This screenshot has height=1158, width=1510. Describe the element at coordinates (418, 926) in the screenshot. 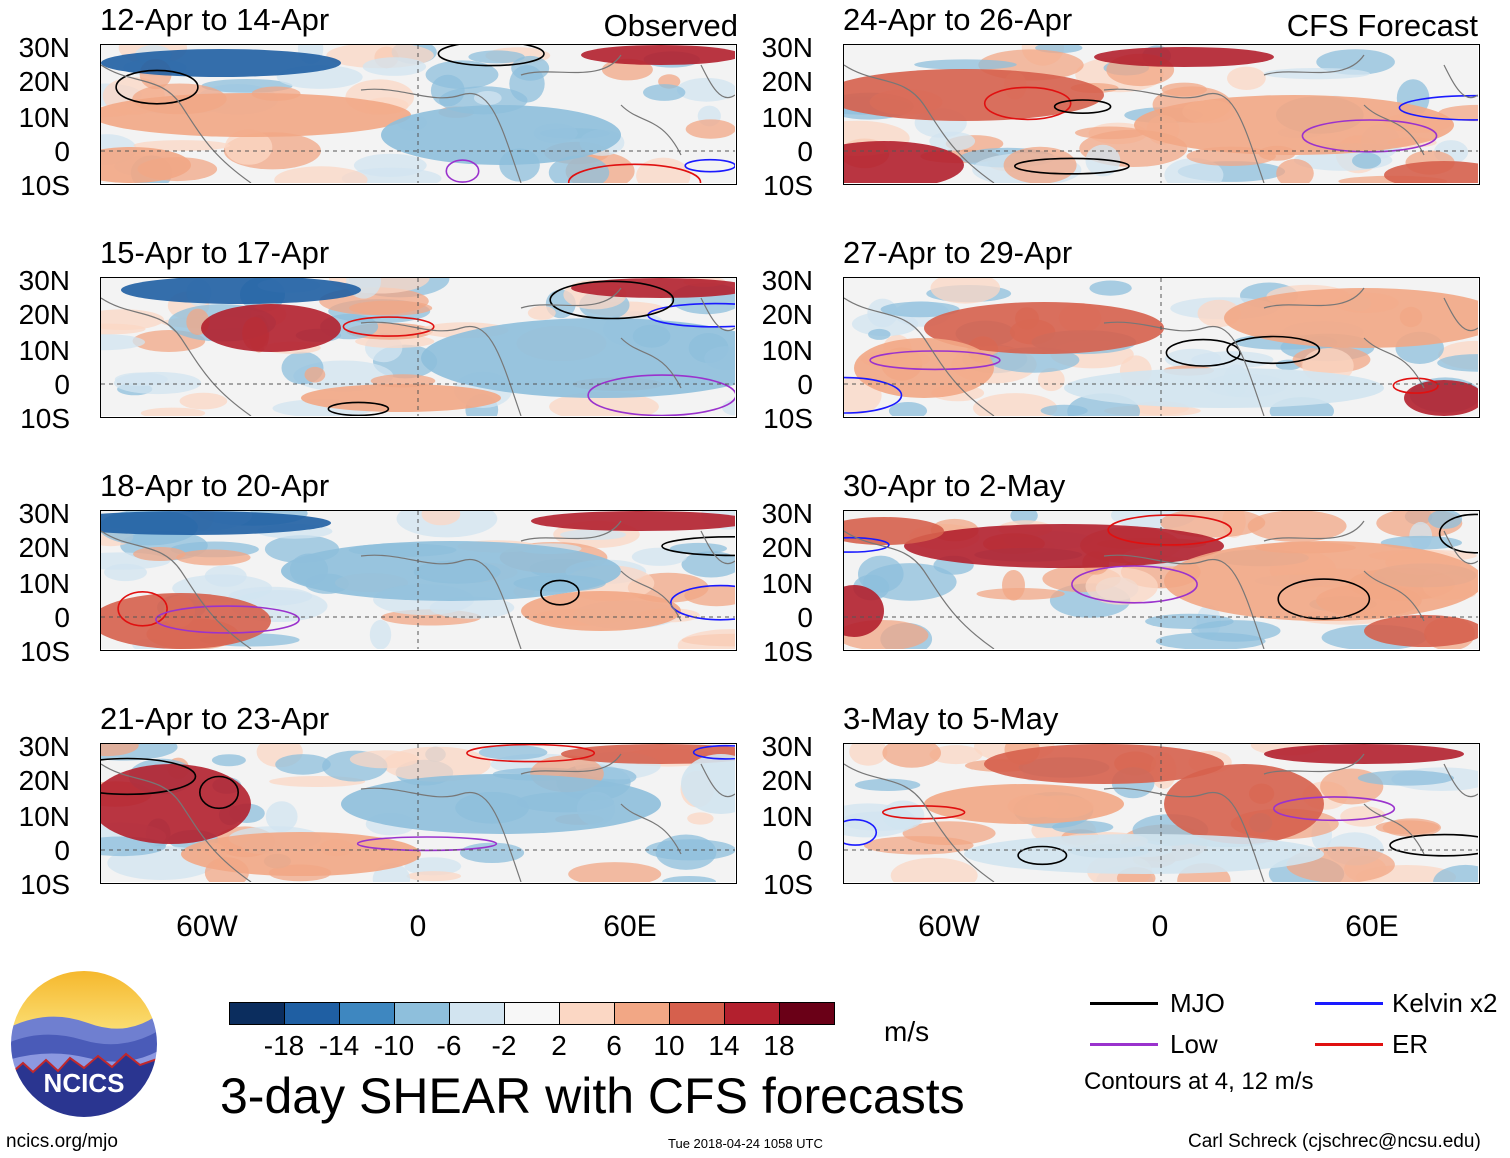

I see `lon-label: 0` at that location.